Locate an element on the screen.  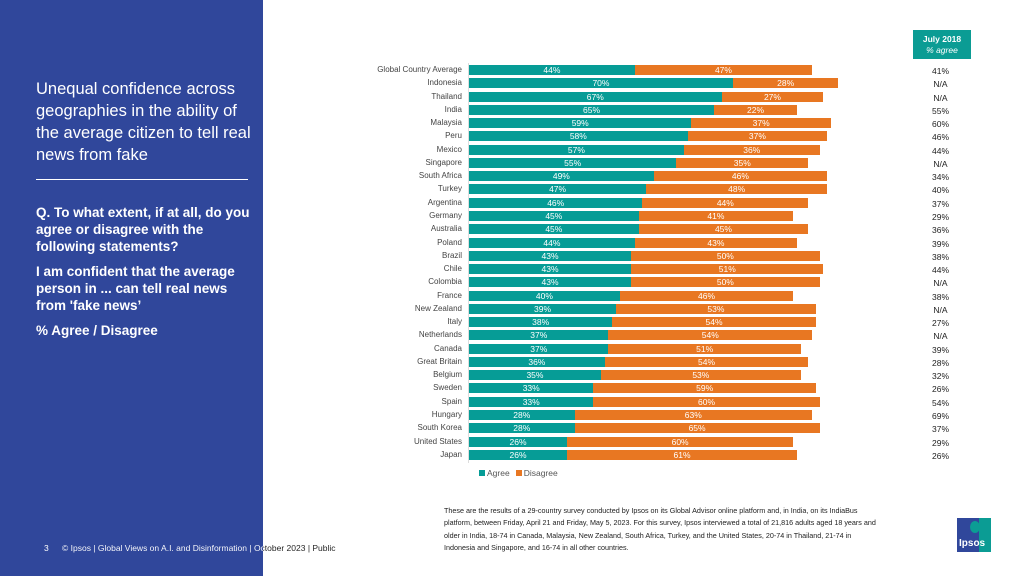
disagree-value-label: 45% is located at coordinates (723, 229).